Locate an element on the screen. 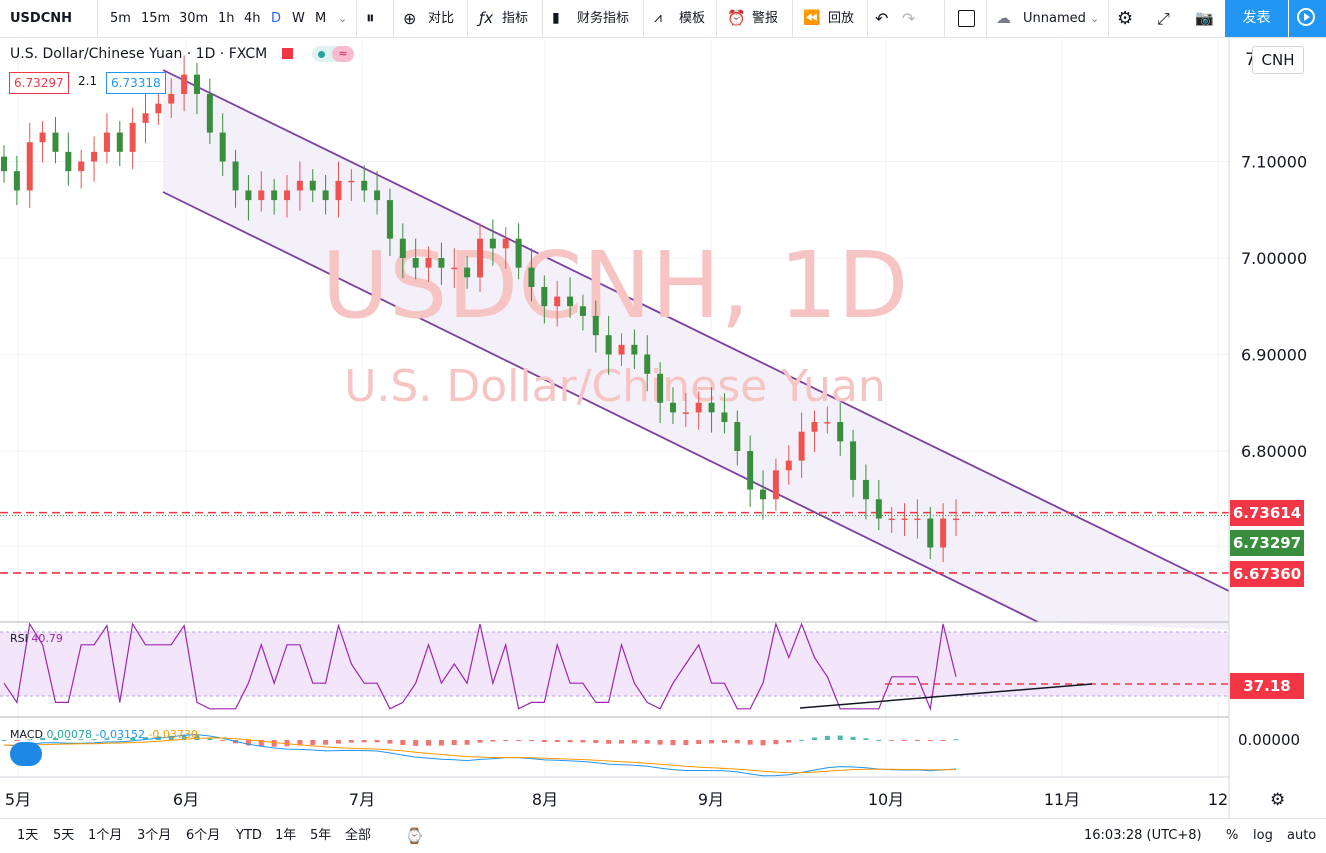  auto-toggle: auto is located at coordinates (1302, 835).